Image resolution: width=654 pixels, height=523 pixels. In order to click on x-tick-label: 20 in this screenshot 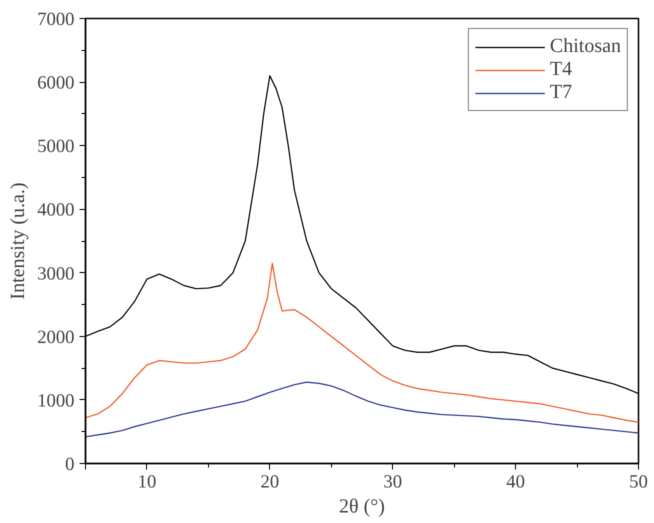, I will do `click(270, 482)`.